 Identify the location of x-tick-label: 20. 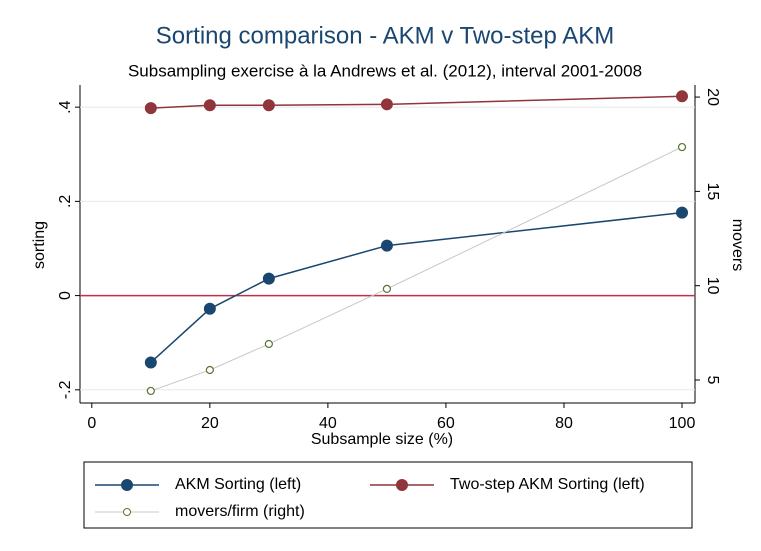
(210, 423).